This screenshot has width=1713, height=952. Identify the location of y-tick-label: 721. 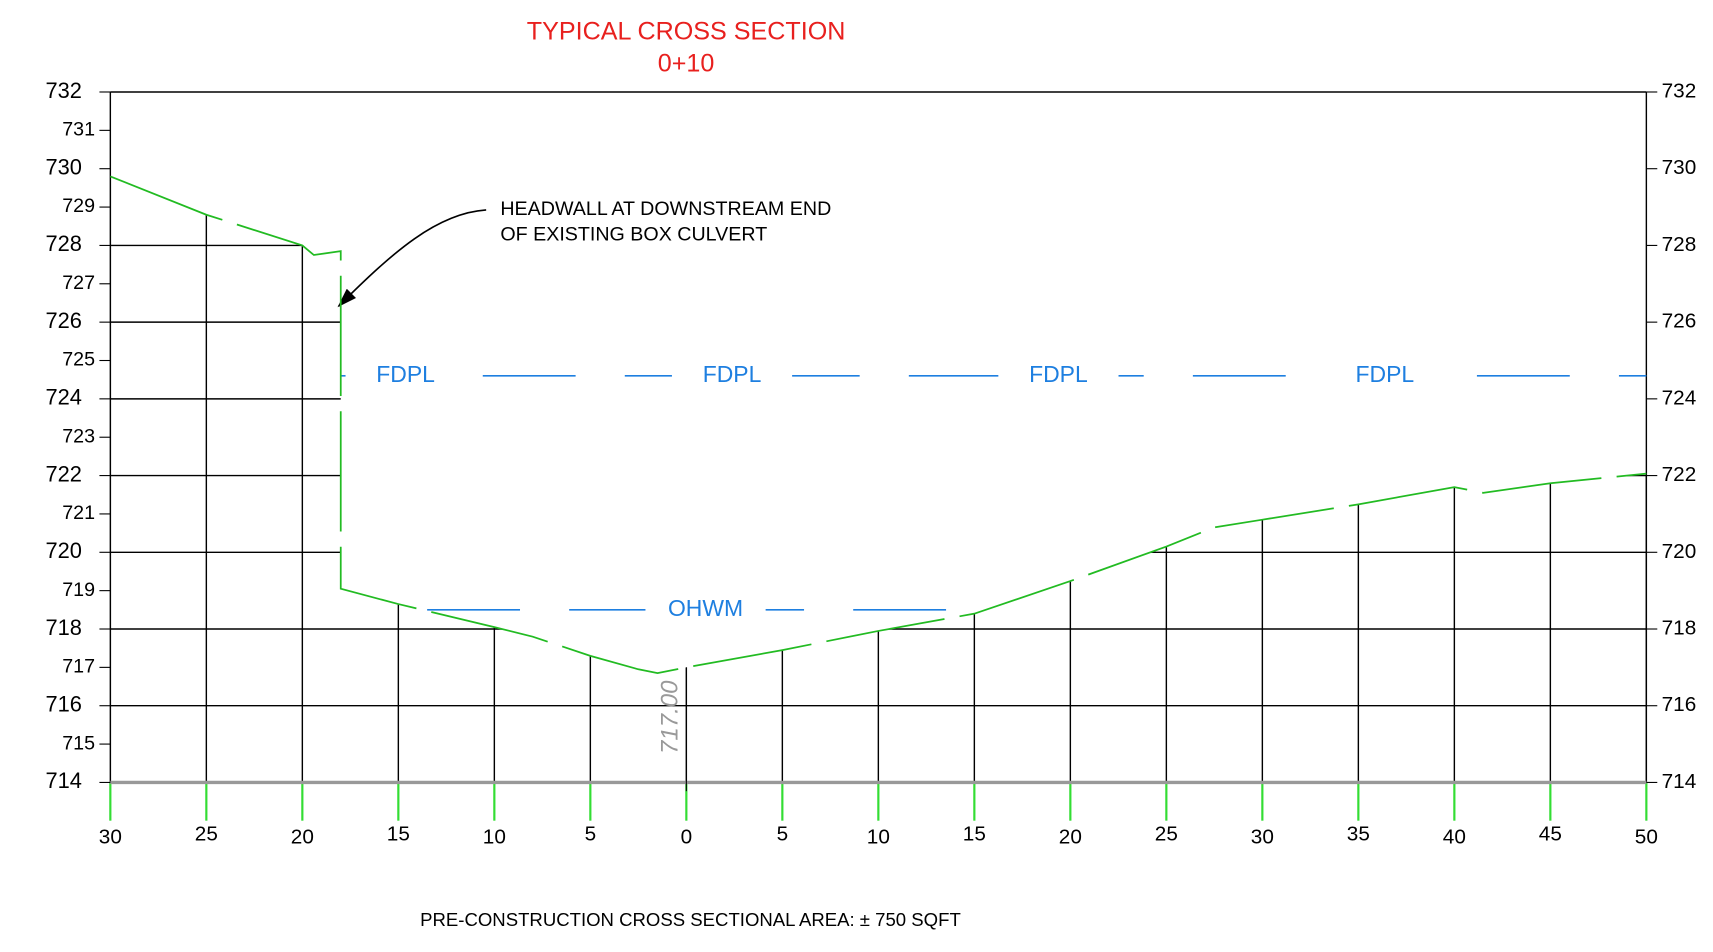
(78, 513).